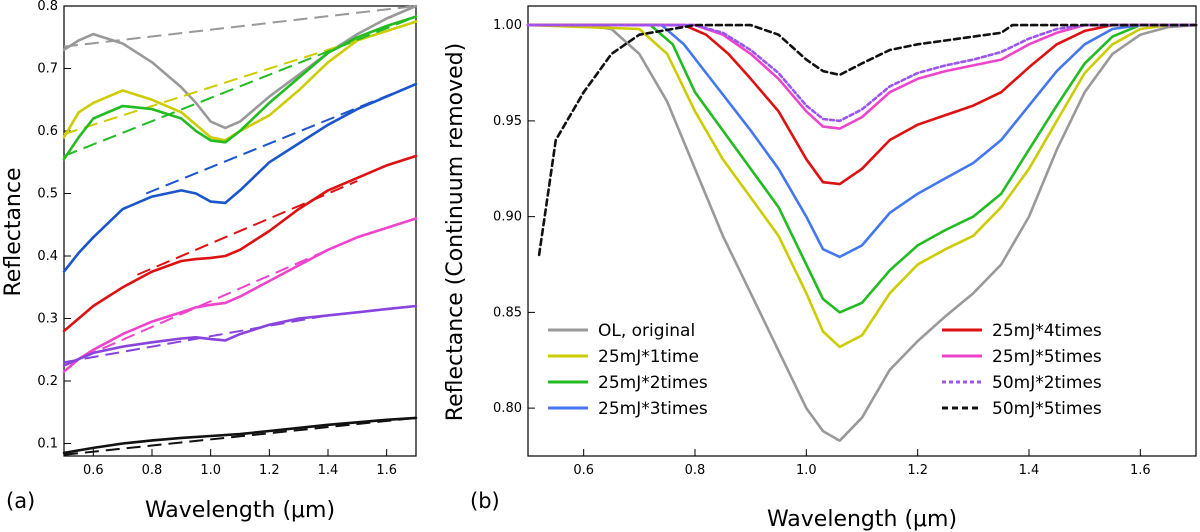 This screenshot has width=1200, height=532. What do you see at coordinates (1047, 357) in the screenshot?
I see `legend-label-25mj-5times: 25mJ*5times` at bounding box center [1047, 357].